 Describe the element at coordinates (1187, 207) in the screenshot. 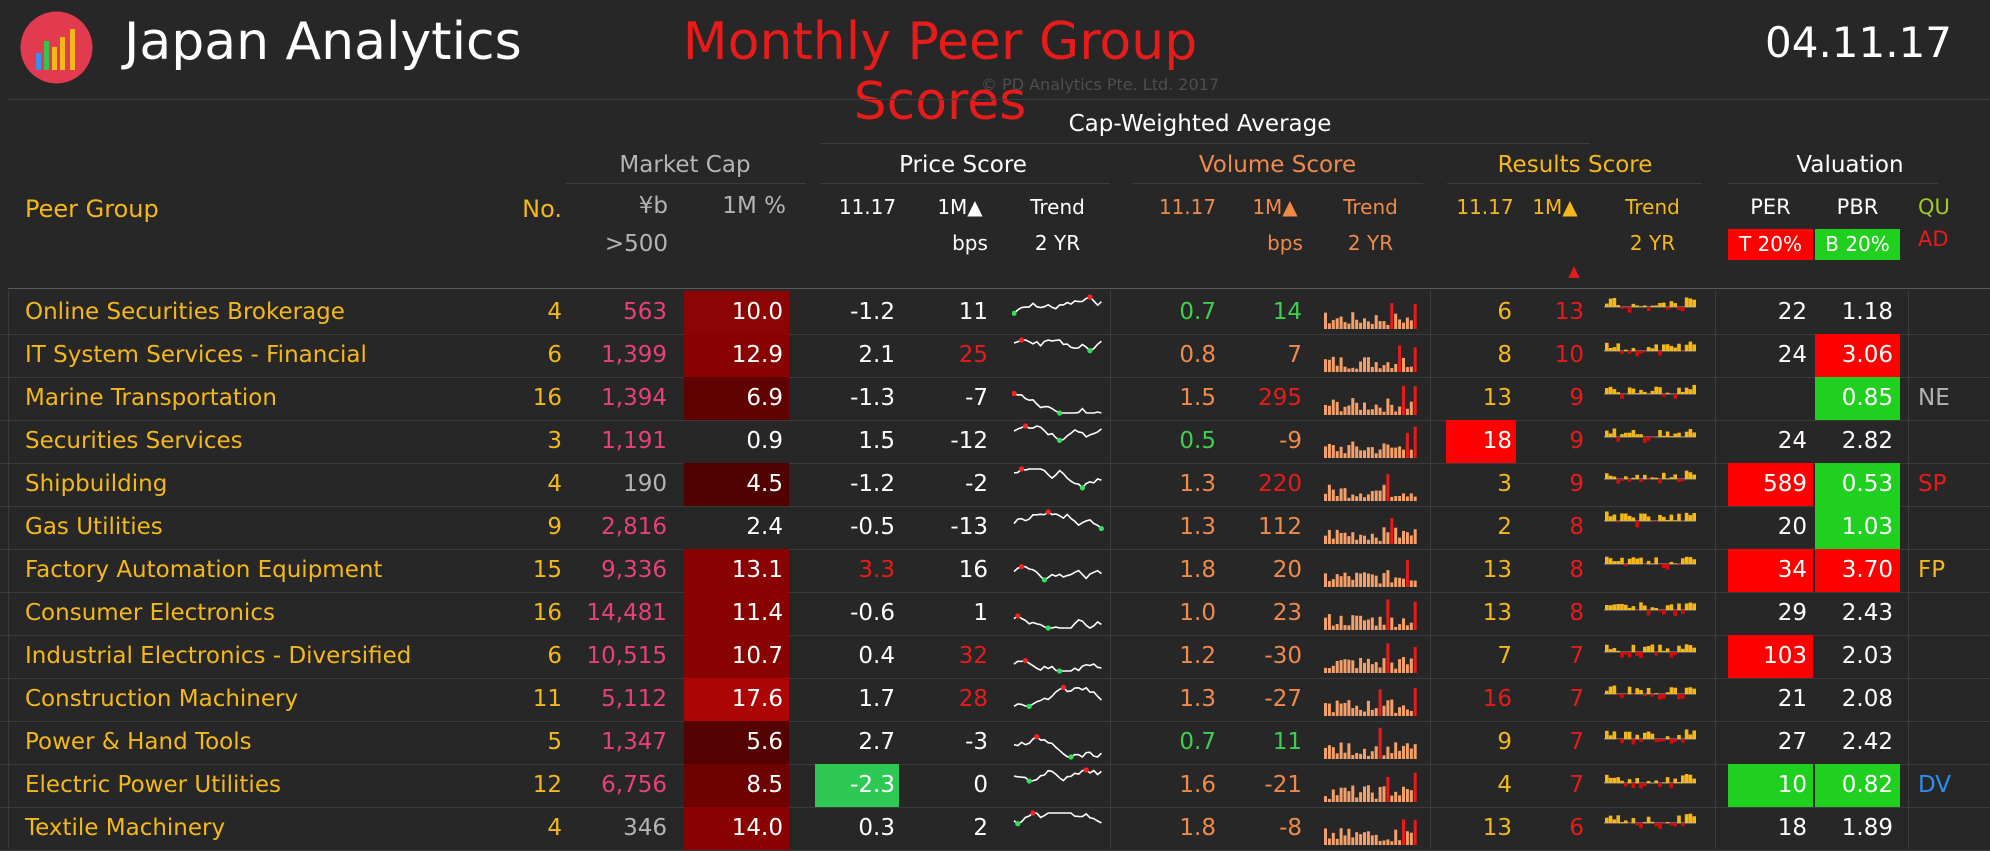

I see `col-vs-period: 11.17` at that location.